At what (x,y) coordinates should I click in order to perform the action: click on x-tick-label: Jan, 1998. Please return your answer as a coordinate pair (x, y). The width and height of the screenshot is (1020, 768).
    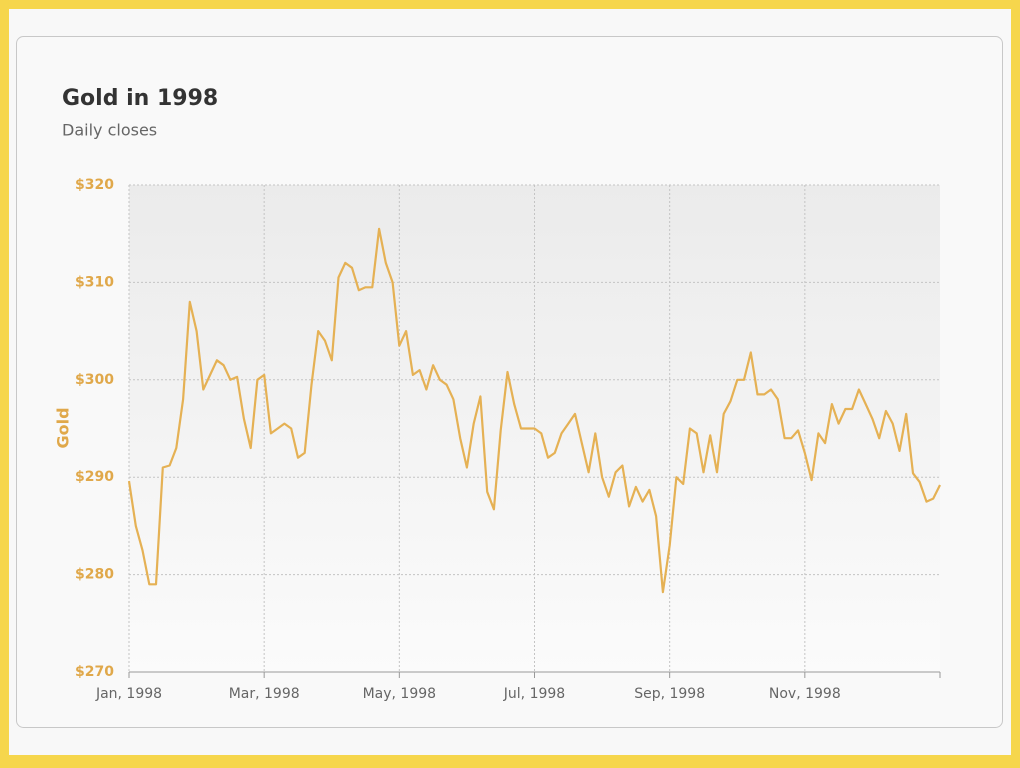
    Looking at the image, I should click on (128, 694).